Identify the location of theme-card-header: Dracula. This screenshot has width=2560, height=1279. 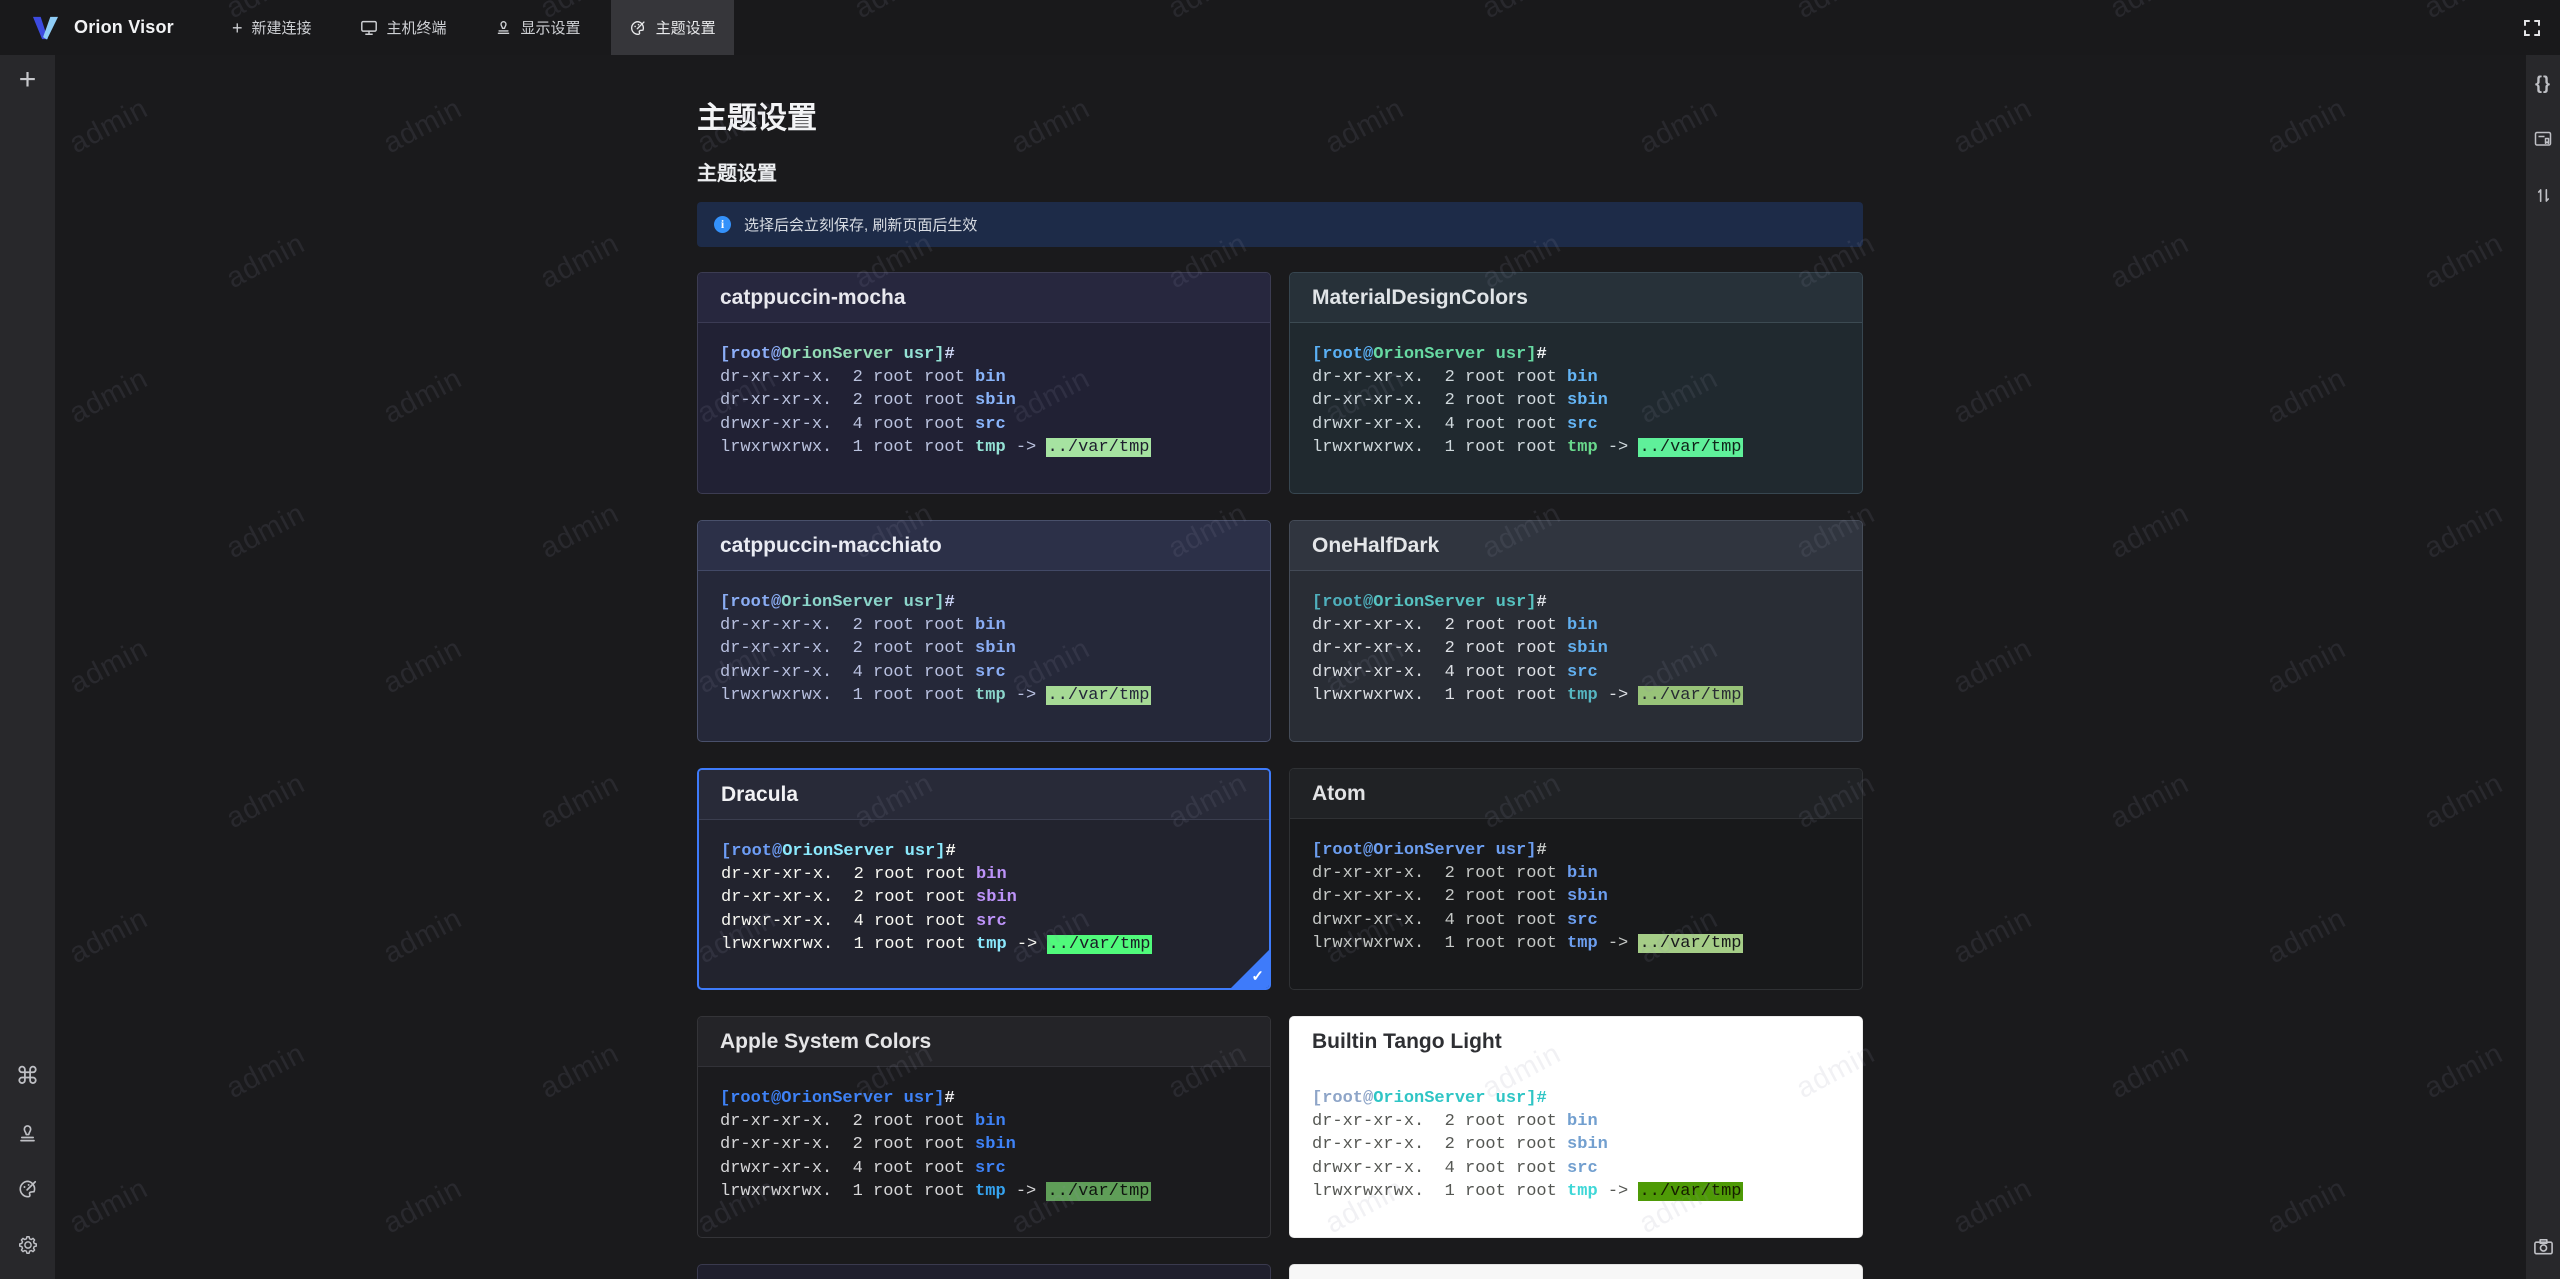
(984, 795).